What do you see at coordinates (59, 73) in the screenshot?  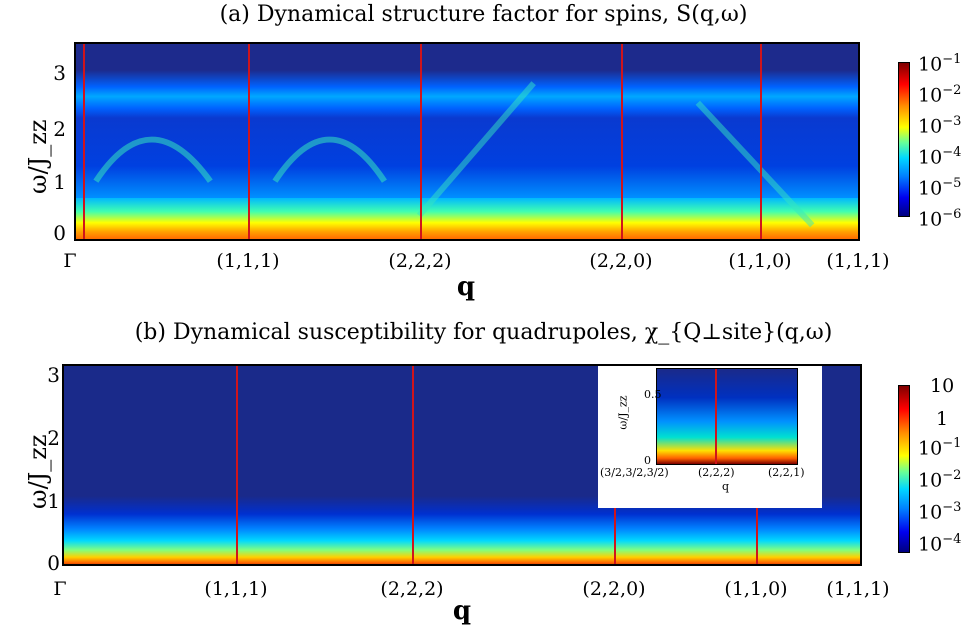 I see `panel-a-ytick: 3` at bounding box center [59, 73].